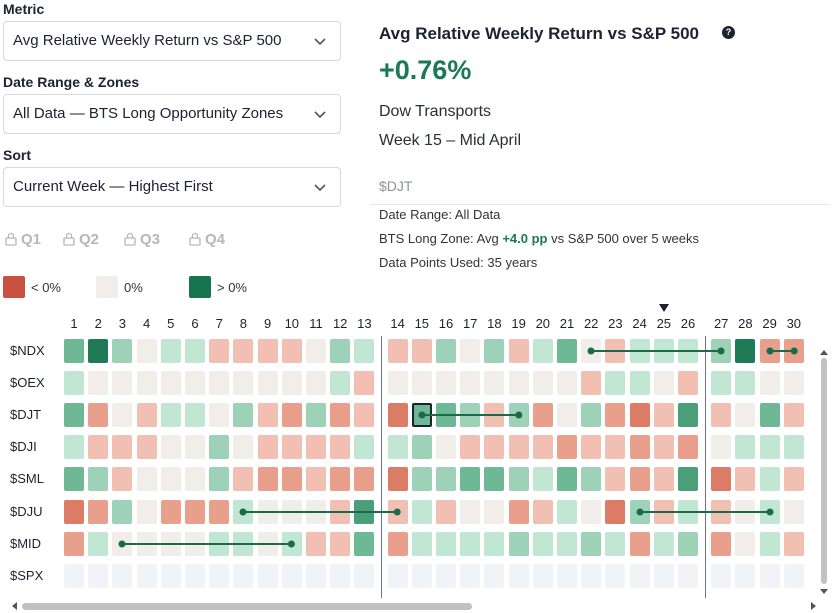  What do you see at coordinates (23, 447) in the screenshot?
I see `row-label-dji: $DJI` at bounding box center [23, 447].